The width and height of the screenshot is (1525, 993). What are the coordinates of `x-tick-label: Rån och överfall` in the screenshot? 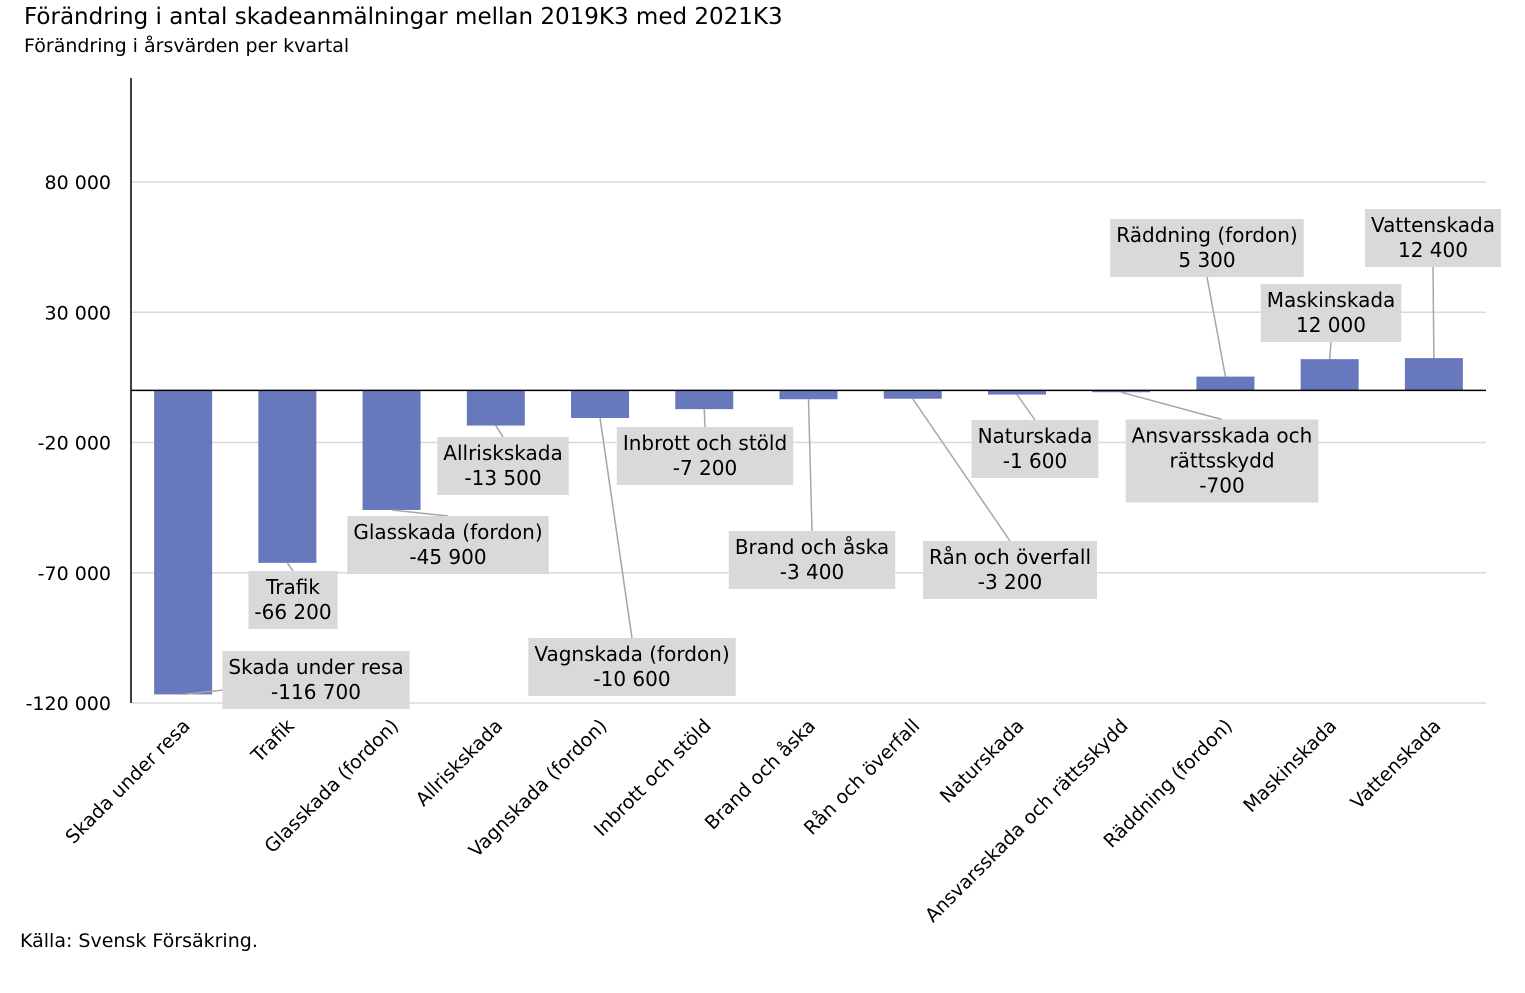 It's located at (861, 776).